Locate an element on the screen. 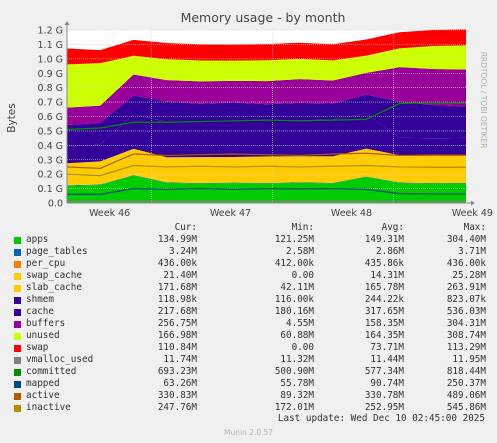  legend-value-cur: 330.83M is located at coordinates (177, 395).